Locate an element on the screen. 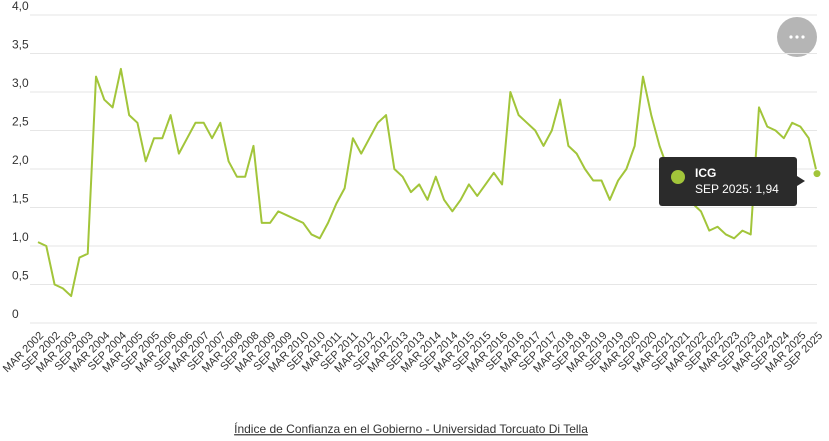 This screenshot has height=441, width=829. tooltip: ICG SEP 2025: 1,94 is located at coordinates (732, 181).